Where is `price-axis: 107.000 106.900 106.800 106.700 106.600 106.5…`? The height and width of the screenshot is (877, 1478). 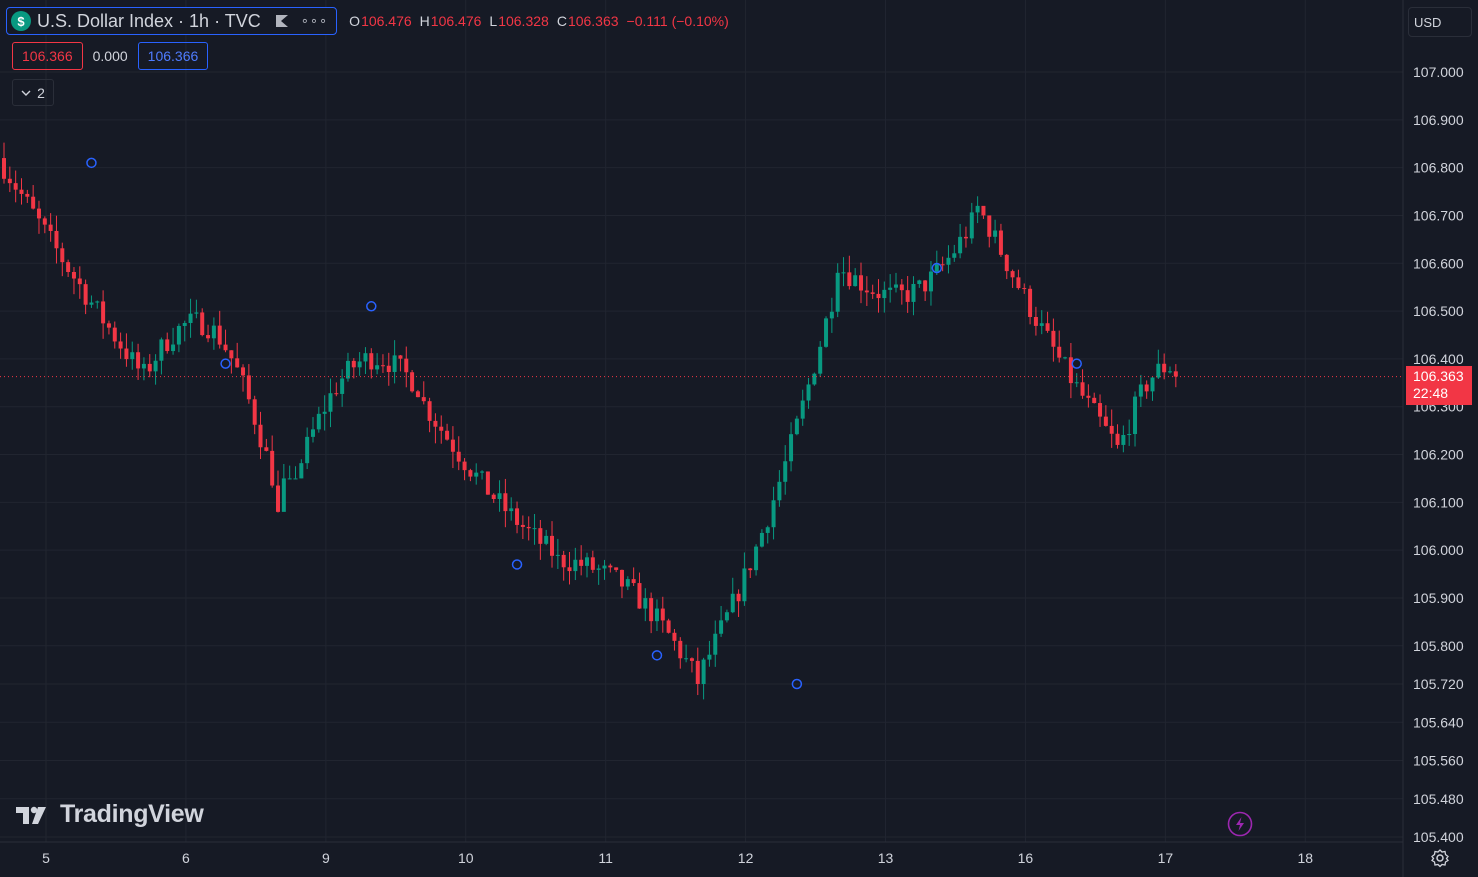 price-axis: 107.000 106.900 106.800 106.700 106.600 106.5… is located at coordinates (1438, 454).